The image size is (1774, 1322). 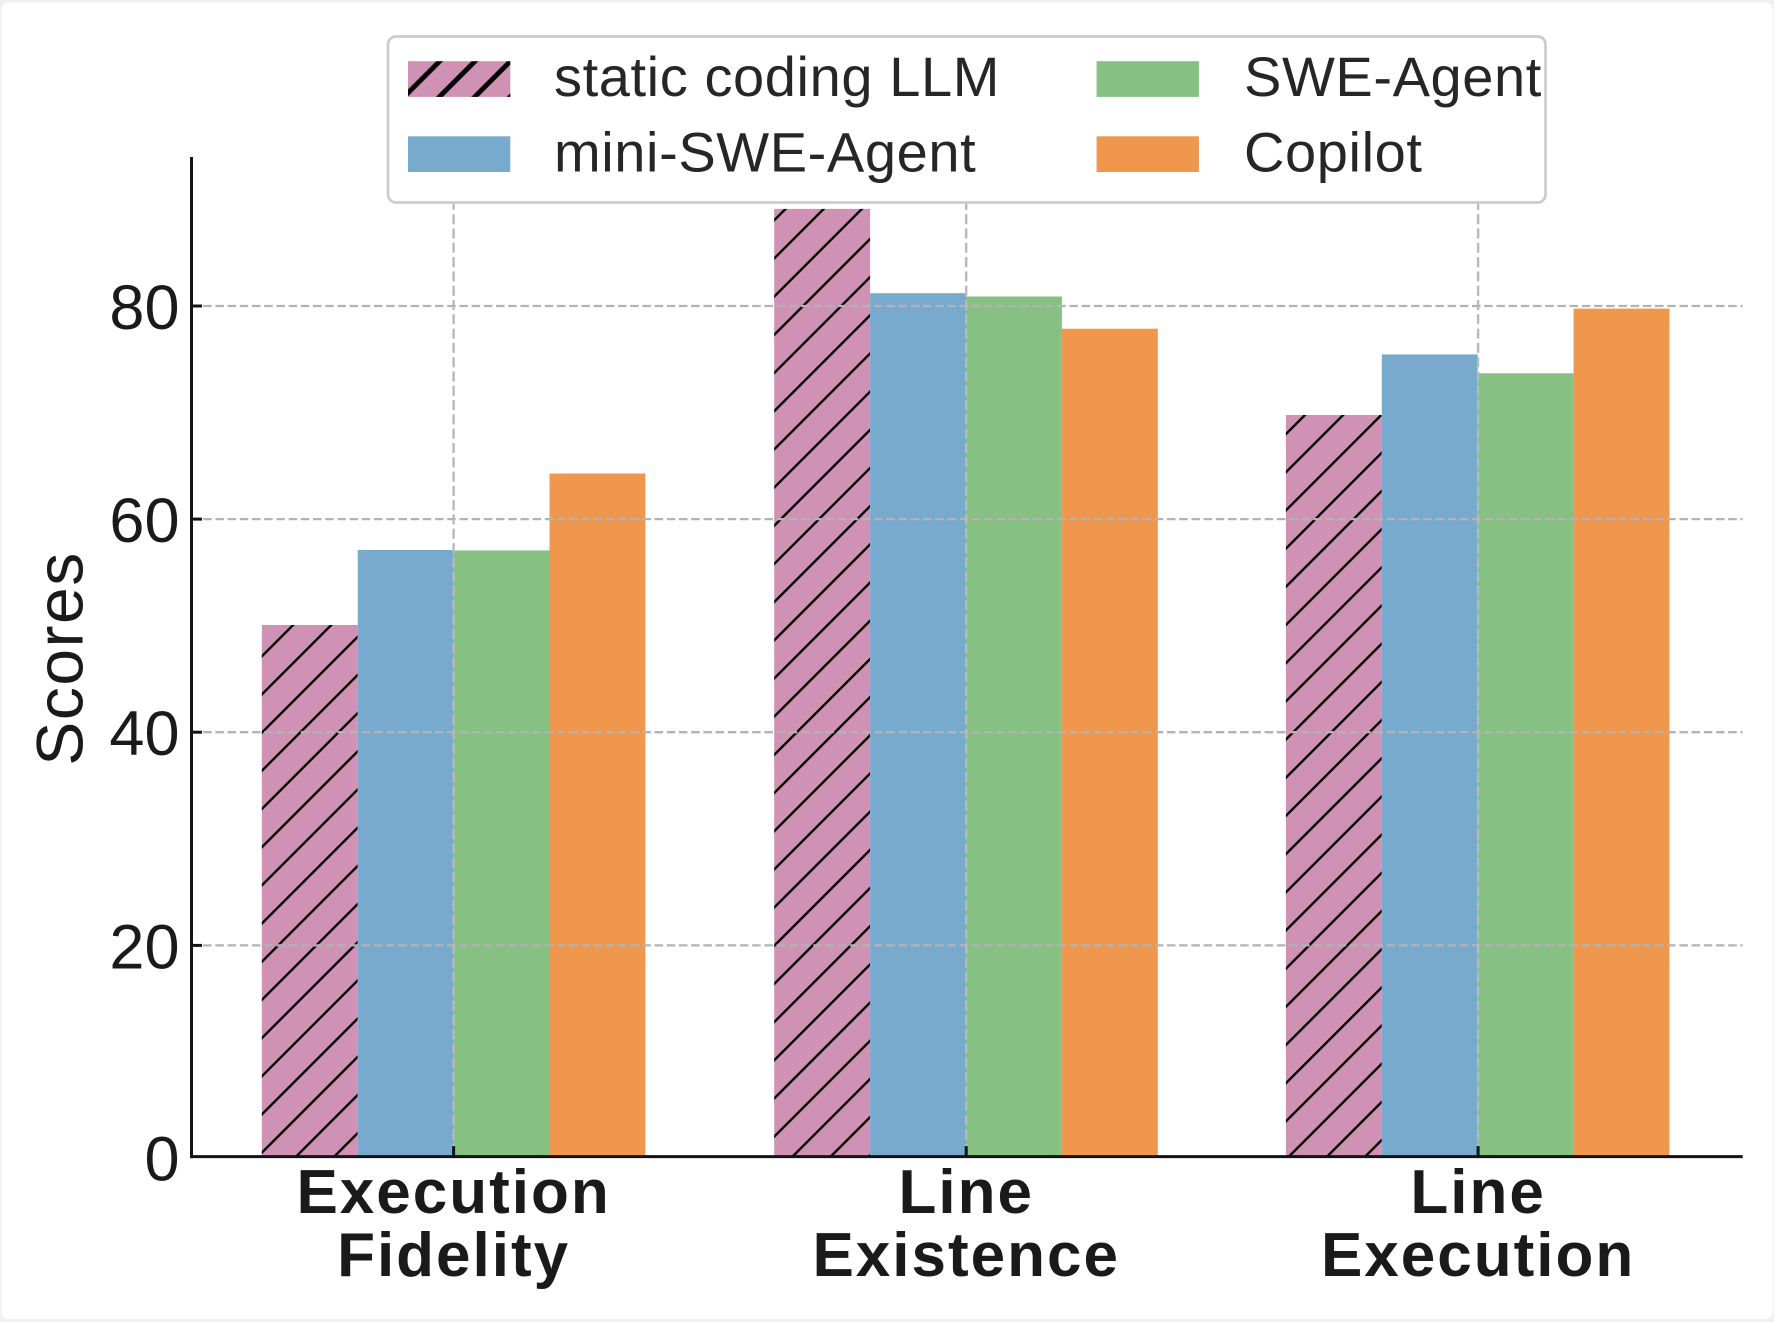 What do you see at coordinates (144, 734) in the screenshot?
I see `svg-text: 40` at bounding box center [144, 734].